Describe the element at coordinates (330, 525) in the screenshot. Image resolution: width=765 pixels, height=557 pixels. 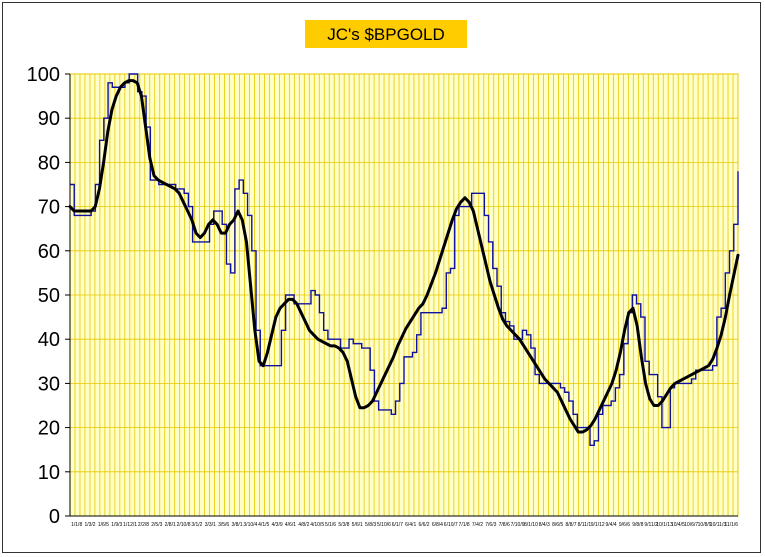
I see `x-tick-label: 5/1/6` at that location.